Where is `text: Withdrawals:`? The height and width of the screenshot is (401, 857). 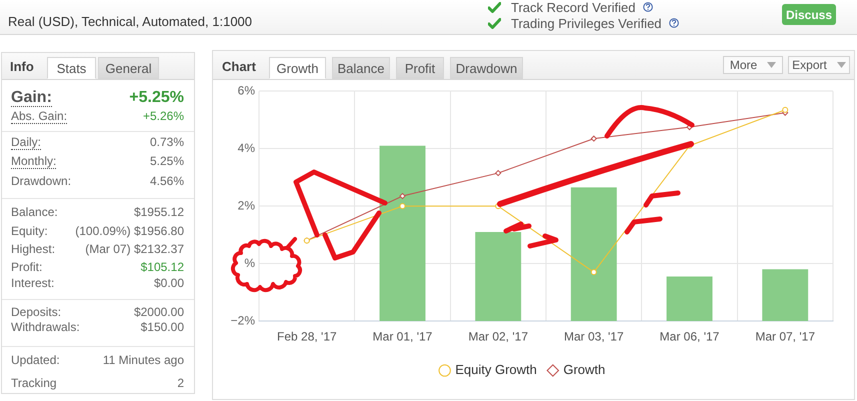 text: Withdrawals: is located at coordinates (45, 327).